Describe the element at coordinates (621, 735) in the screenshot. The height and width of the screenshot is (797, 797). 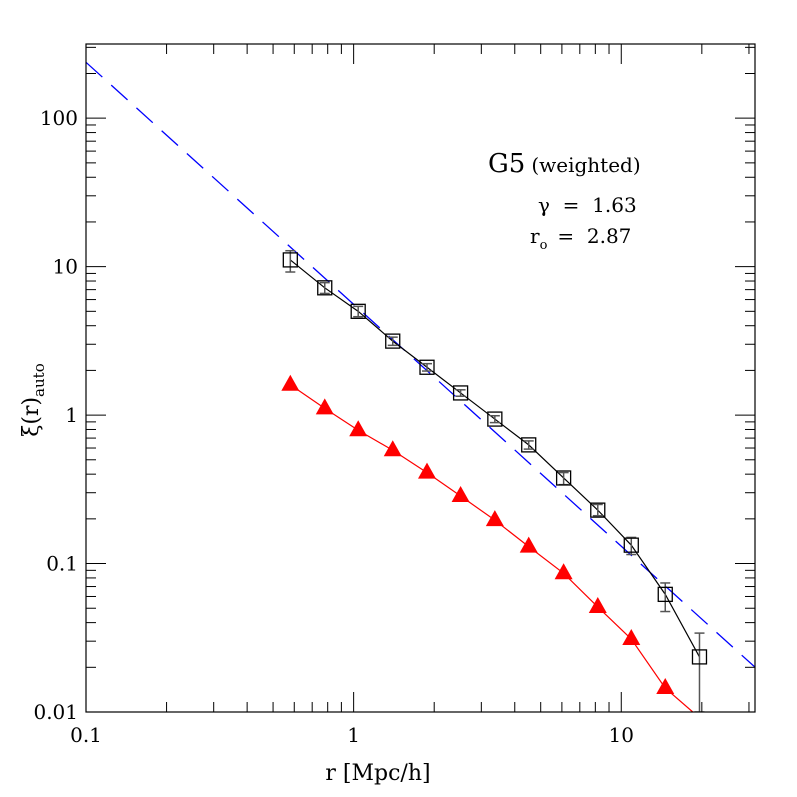
I see `x-tick-label: 10` at that location.